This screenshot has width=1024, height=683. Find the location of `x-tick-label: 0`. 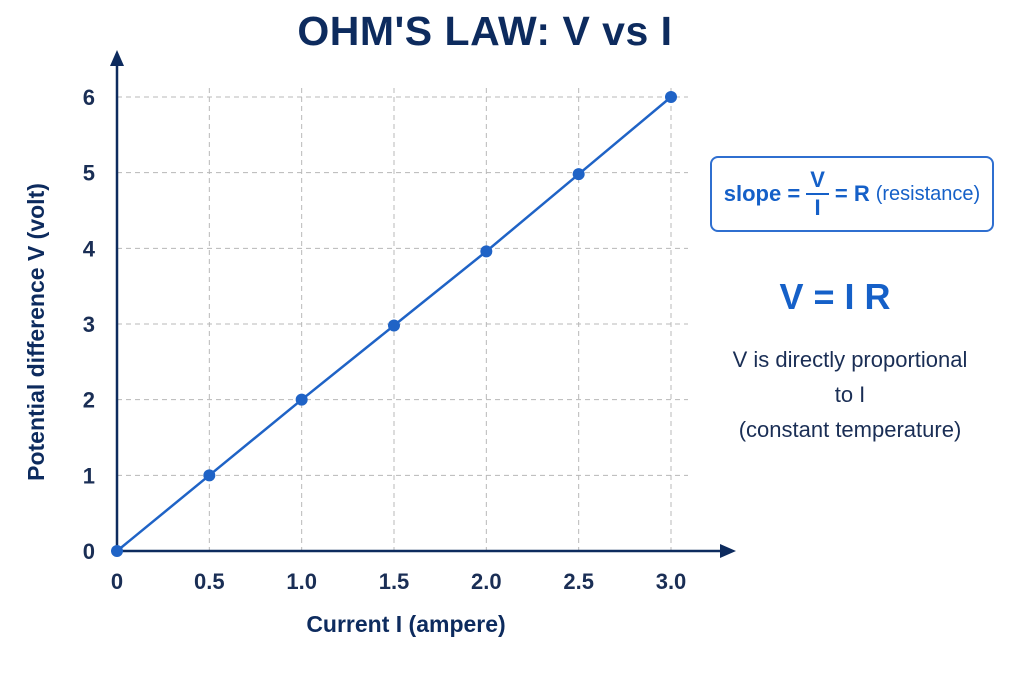

x-tick-label: 0 is located at coordinates (117, 581).